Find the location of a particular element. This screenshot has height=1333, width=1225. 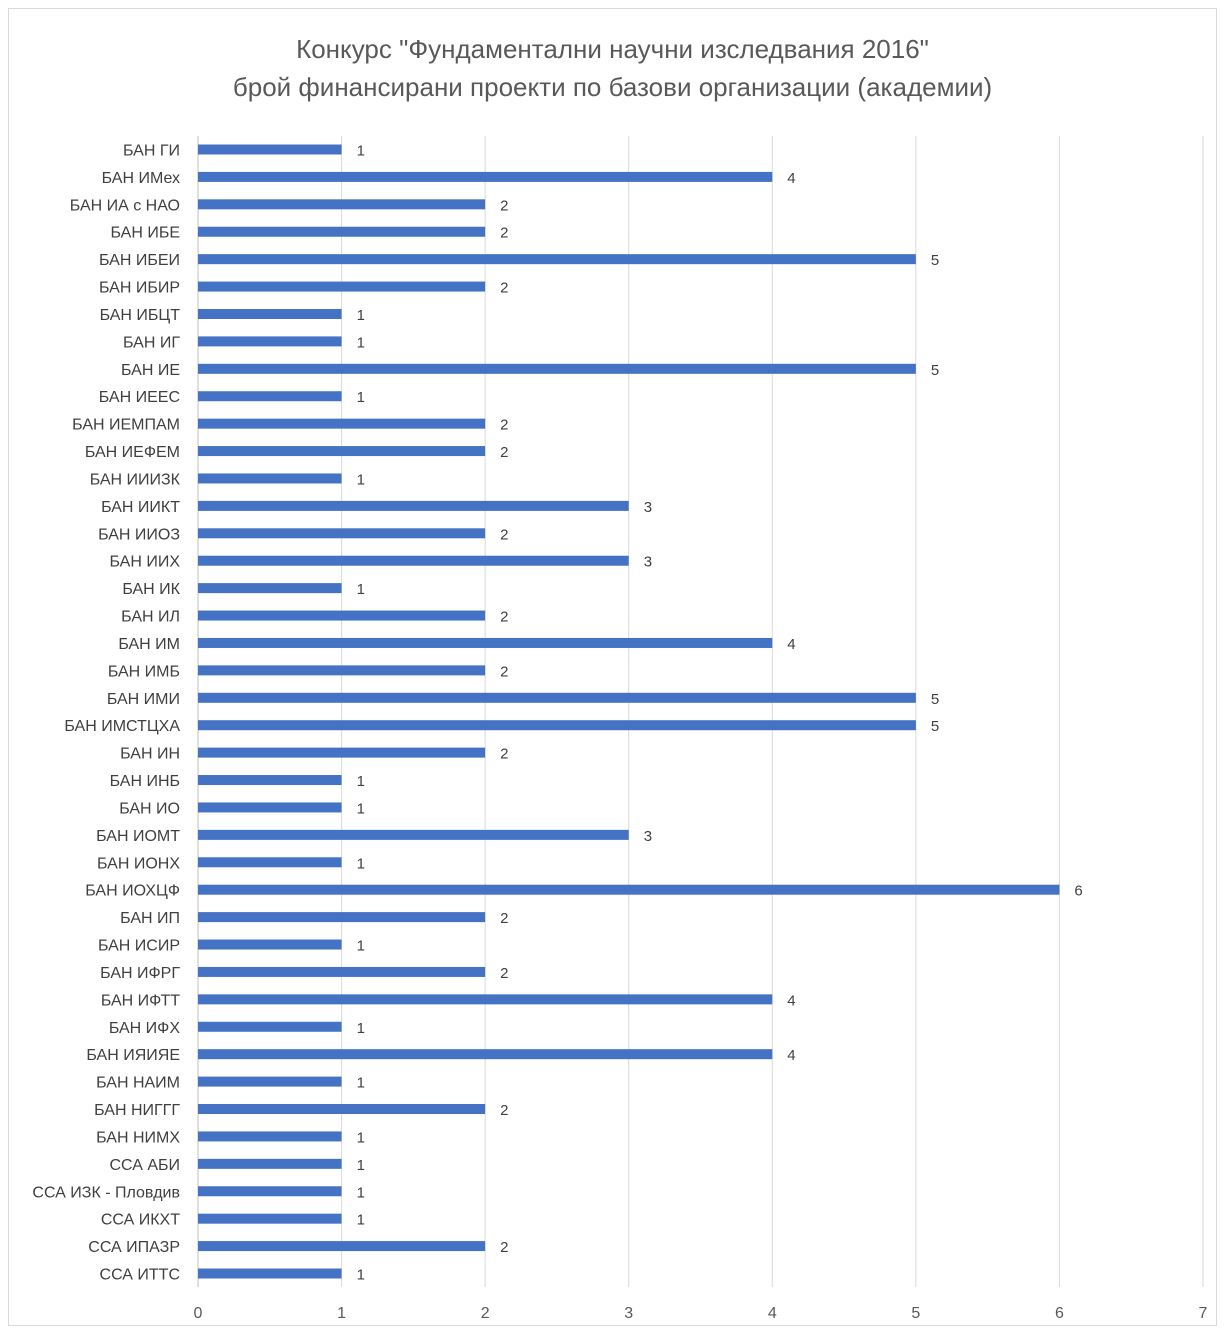

category-label: ССА ИТТС is located at coordinates (140, 1275).